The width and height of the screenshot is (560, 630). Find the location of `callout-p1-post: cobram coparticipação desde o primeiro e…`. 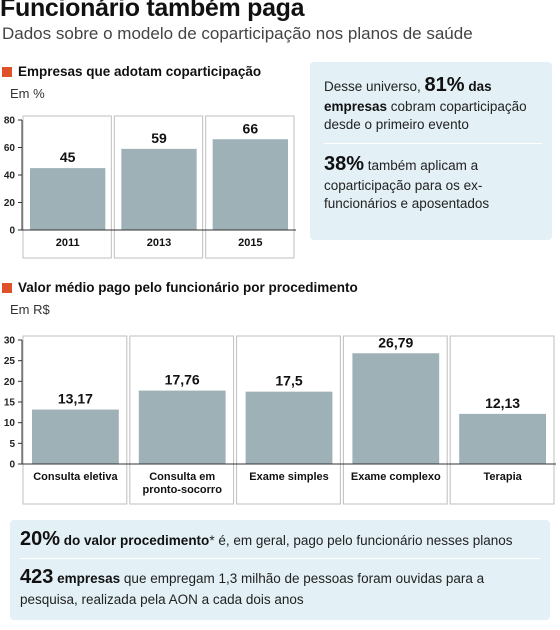

callout-p1-post: cobram coparticipação desde o primeiro e… is located at coordinates (425, 116).